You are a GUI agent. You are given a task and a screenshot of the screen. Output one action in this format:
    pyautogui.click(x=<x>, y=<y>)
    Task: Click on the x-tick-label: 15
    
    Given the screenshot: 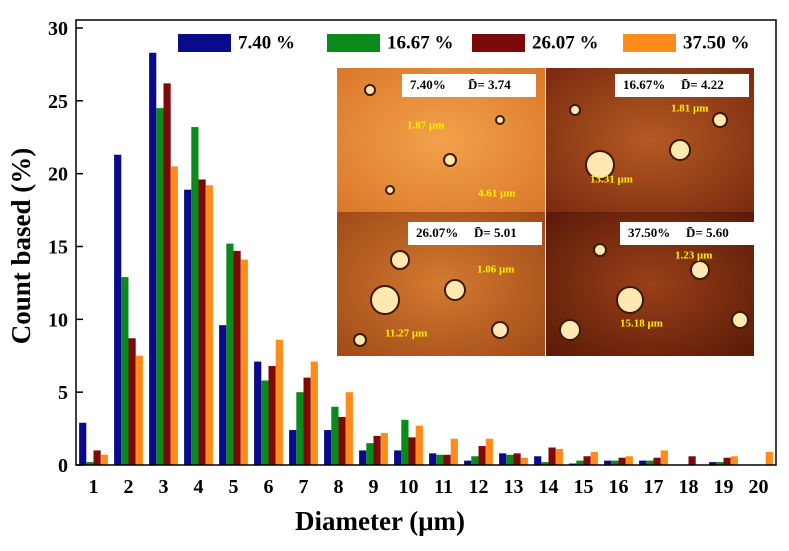 What is the action you would take?
    pyautogui.click(x=584, y=487)
    